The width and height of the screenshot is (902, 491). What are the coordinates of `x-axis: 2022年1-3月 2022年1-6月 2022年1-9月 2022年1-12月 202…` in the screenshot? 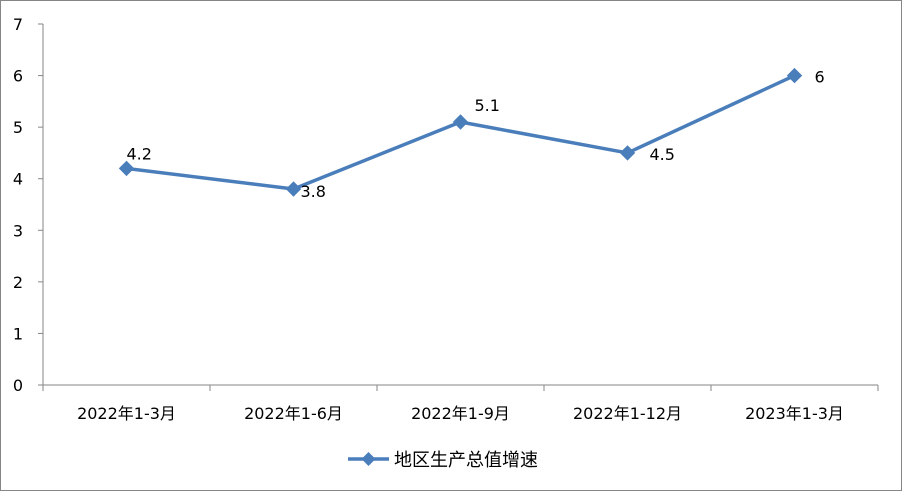 It's located at (460, 403).